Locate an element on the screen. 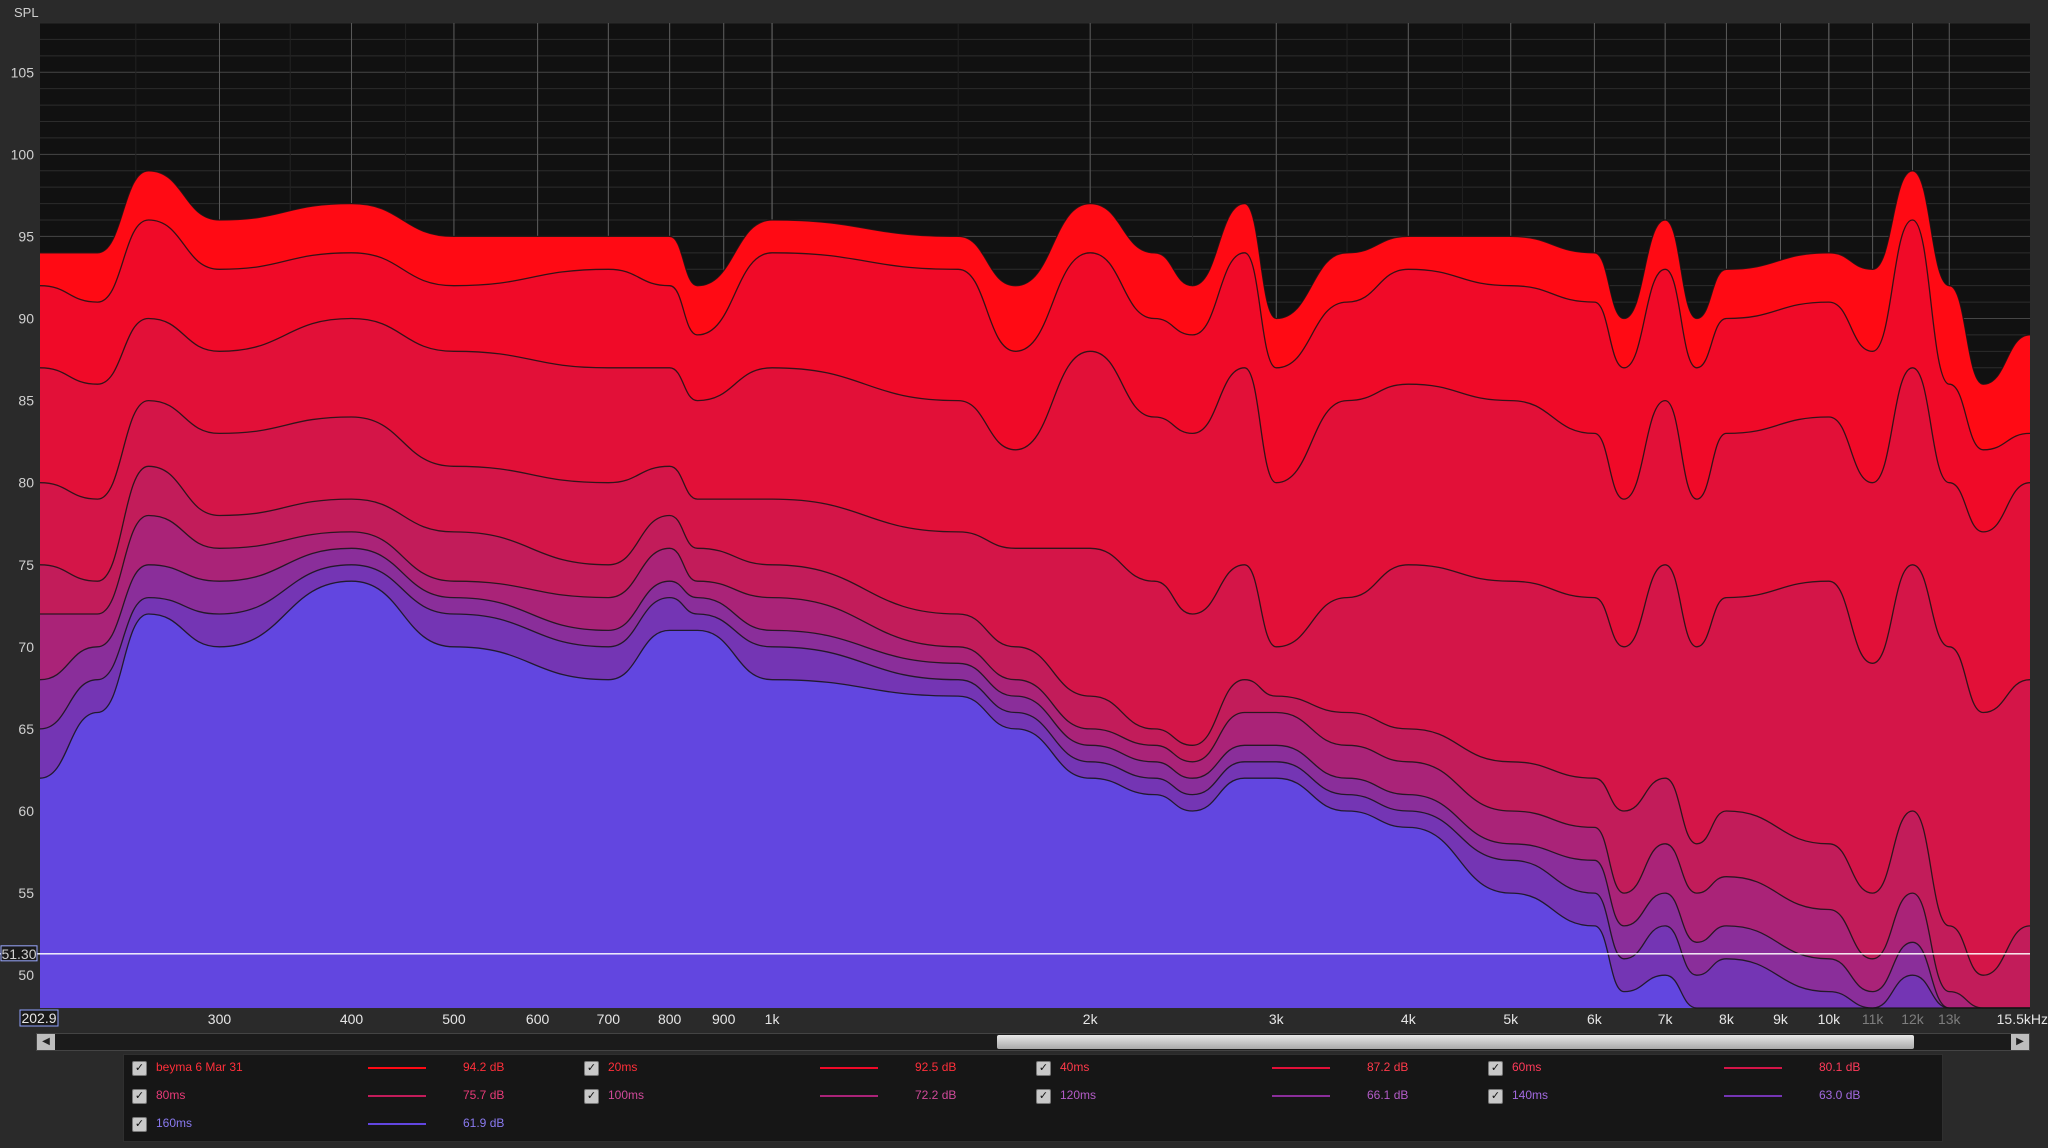 This screenshot has height=1148, width=2048. arrow-right-icon: ▶ is located at coordinates (2020, 1042).